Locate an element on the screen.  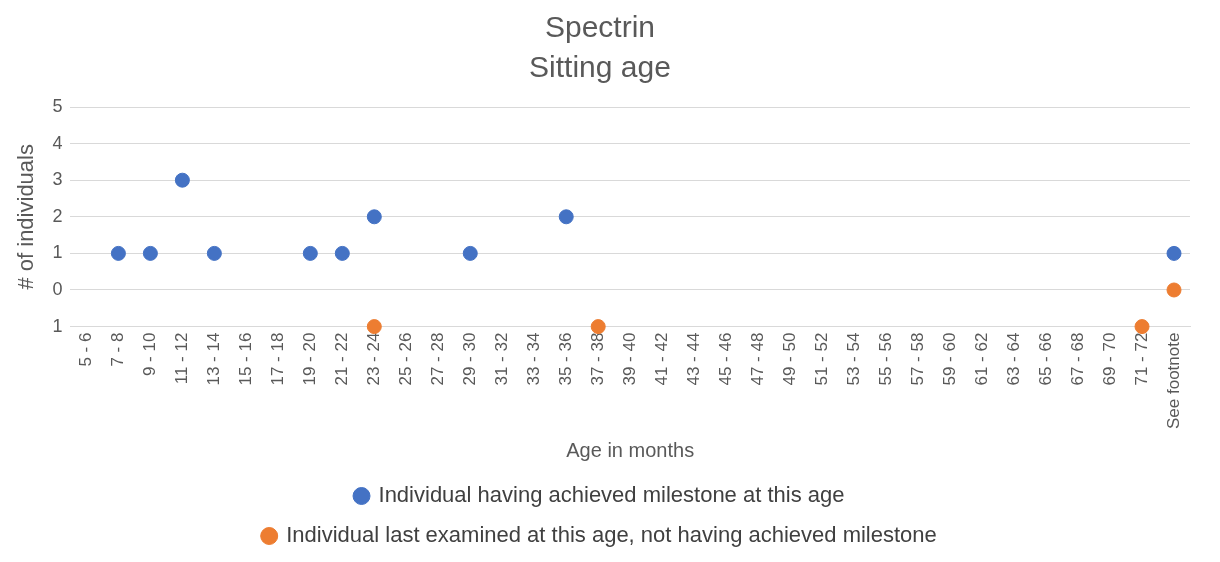
y-tick-label: 2 is located at coordinates (57, 215).